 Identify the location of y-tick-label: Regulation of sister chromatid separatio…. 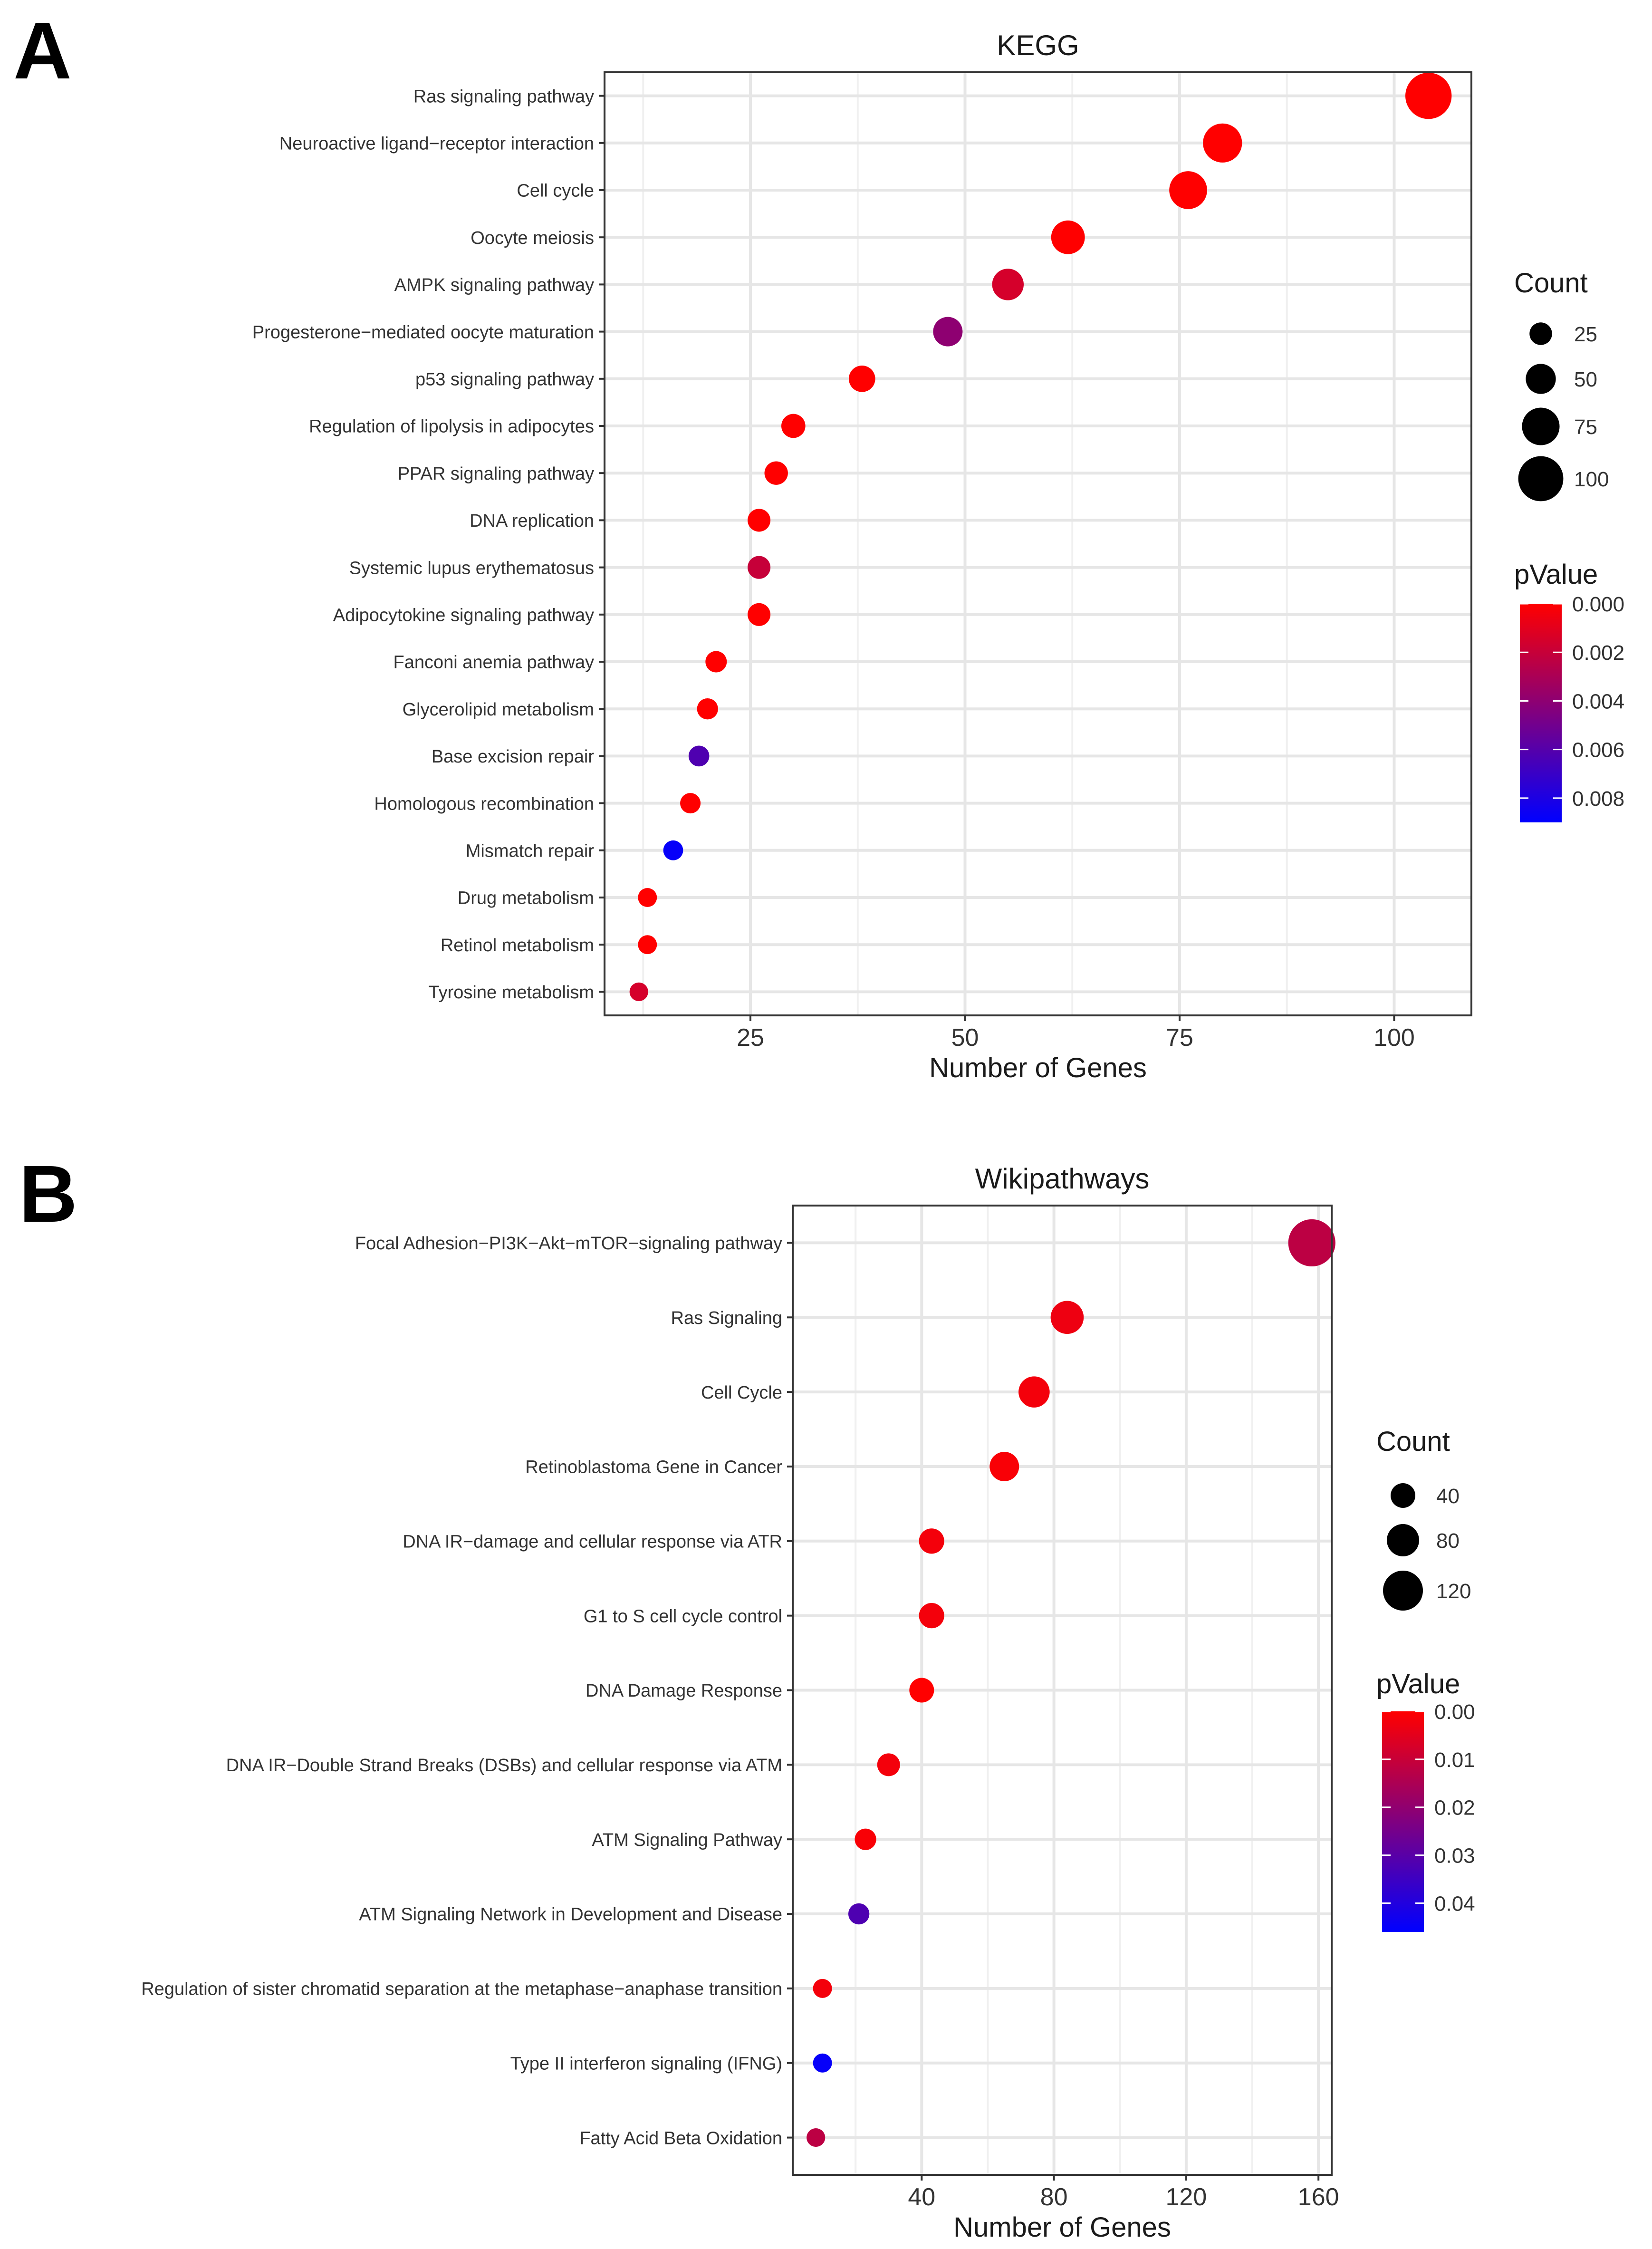
(461, 1989).